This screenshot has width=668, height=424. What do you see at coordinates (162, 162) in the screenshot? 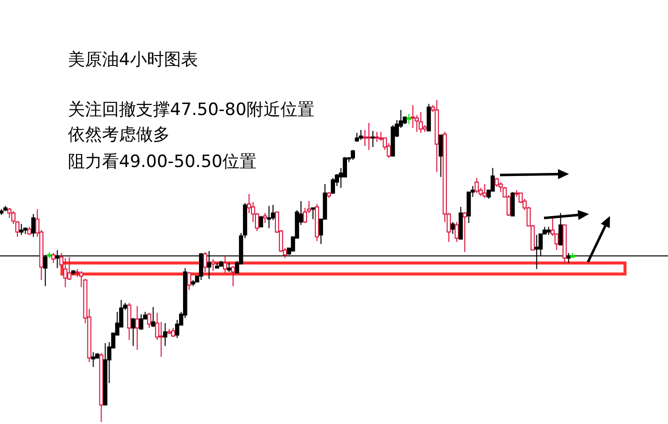
I see `annotation: 阻力看49.00-50.50位置` at bounding box center [162, 162].